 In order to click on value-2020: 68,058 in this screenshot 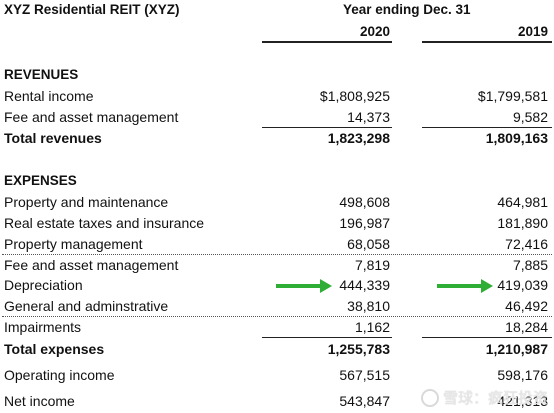, I will do `click(368, 244)`.